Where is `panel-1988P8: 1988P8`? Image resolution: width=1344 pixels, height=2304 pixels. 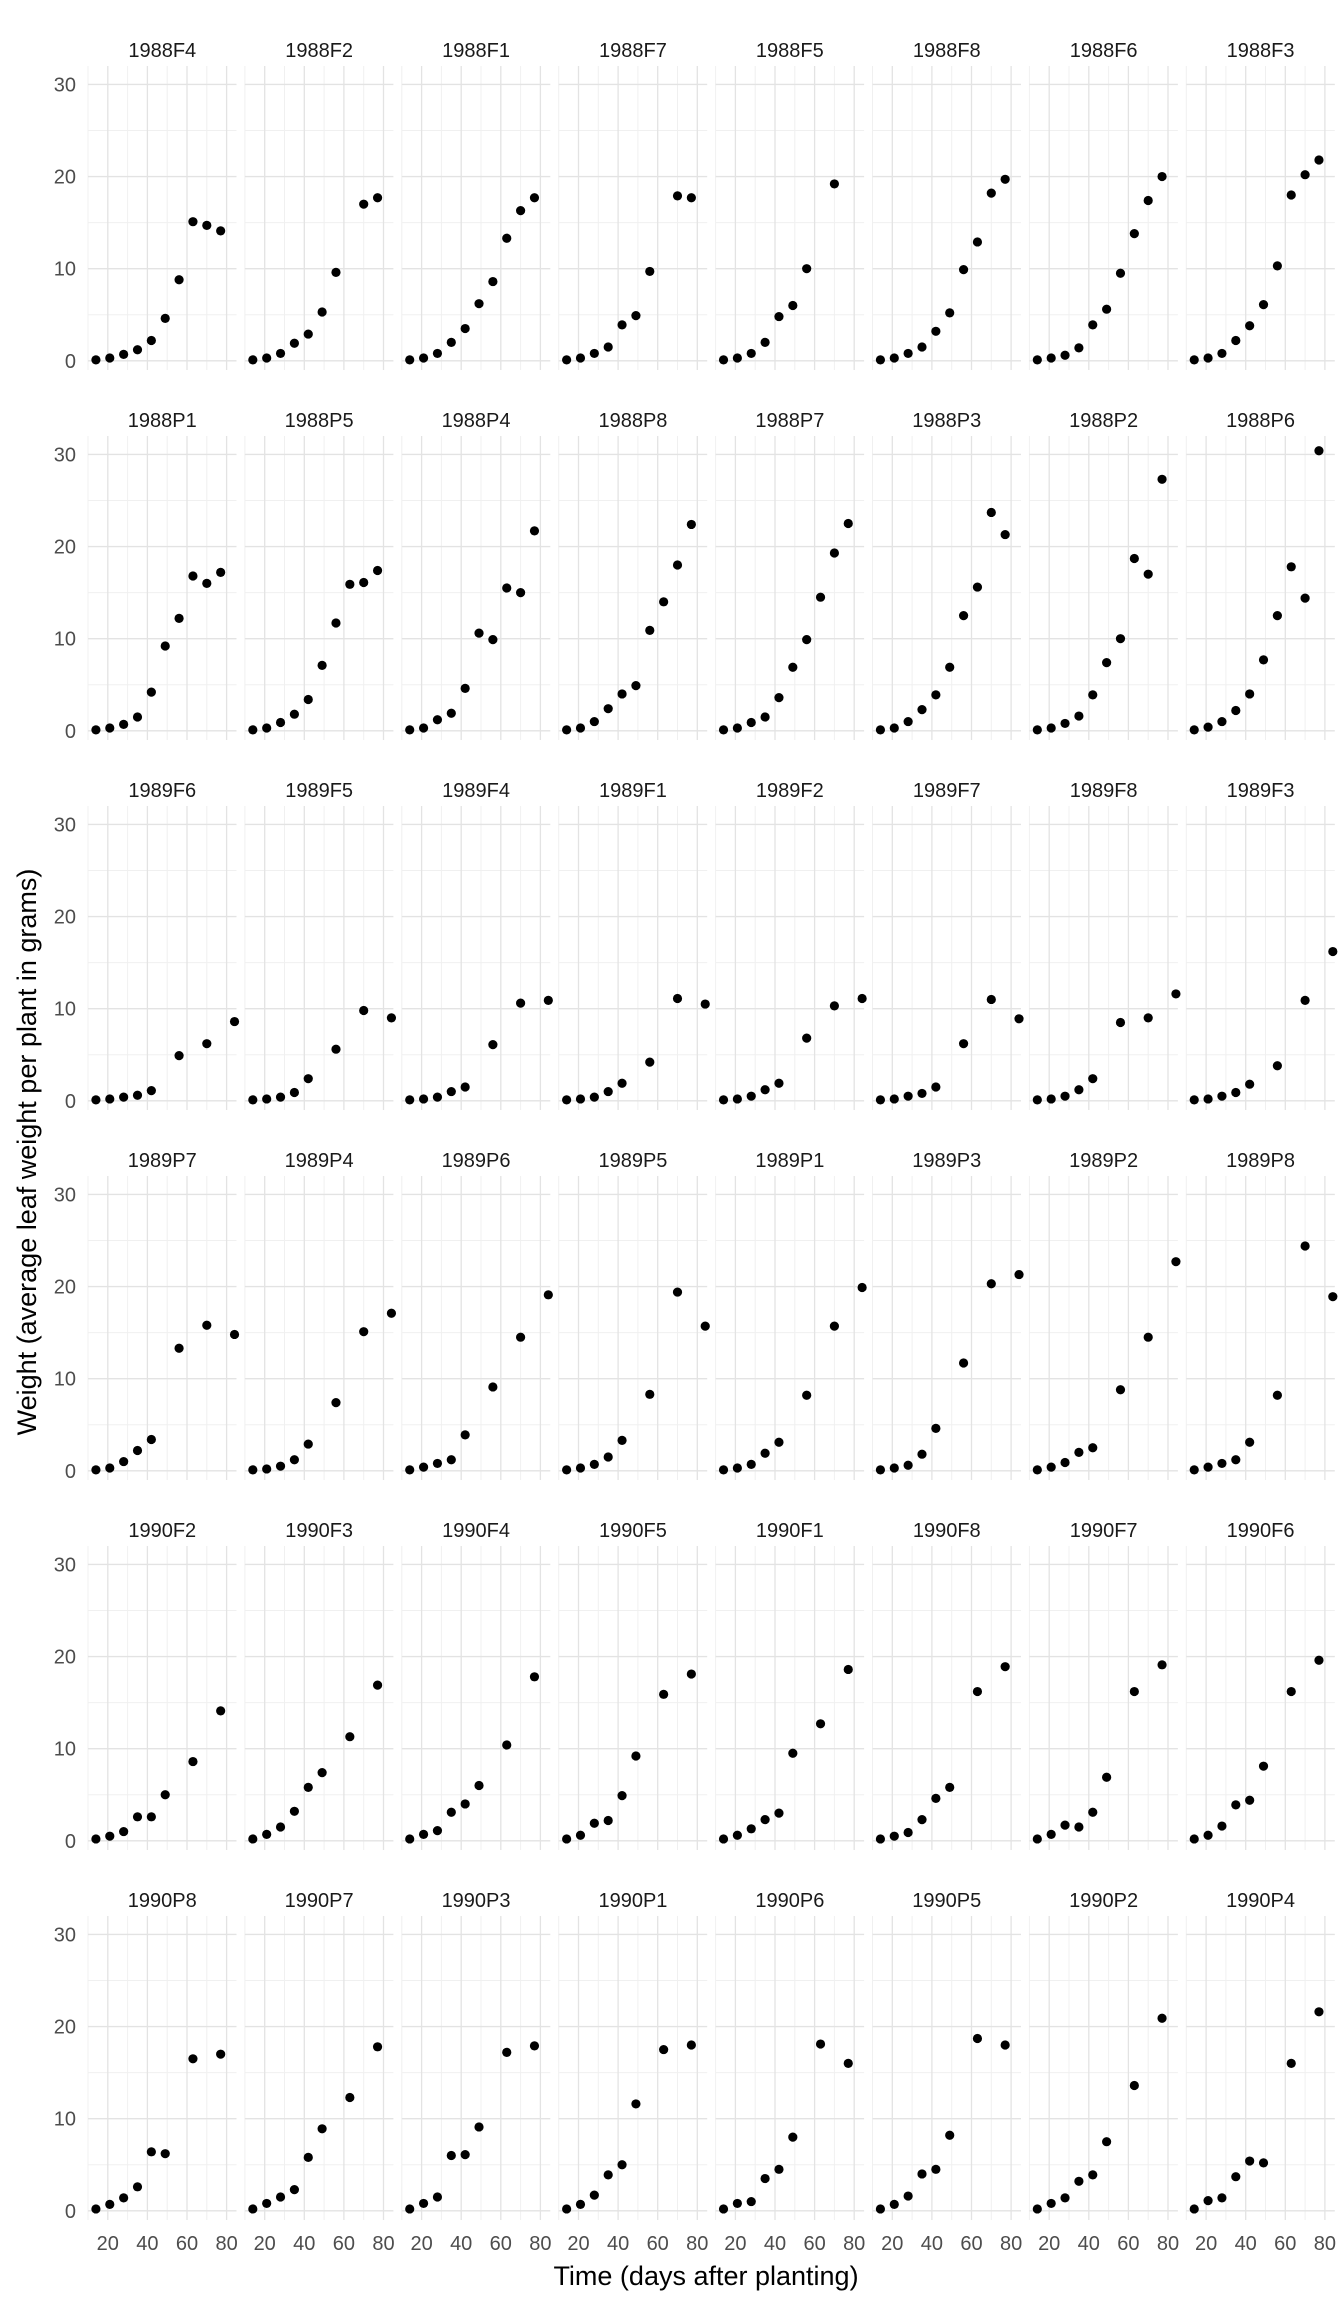
panel-1988P8: 1988P8 is located at coordinates (633, 575).